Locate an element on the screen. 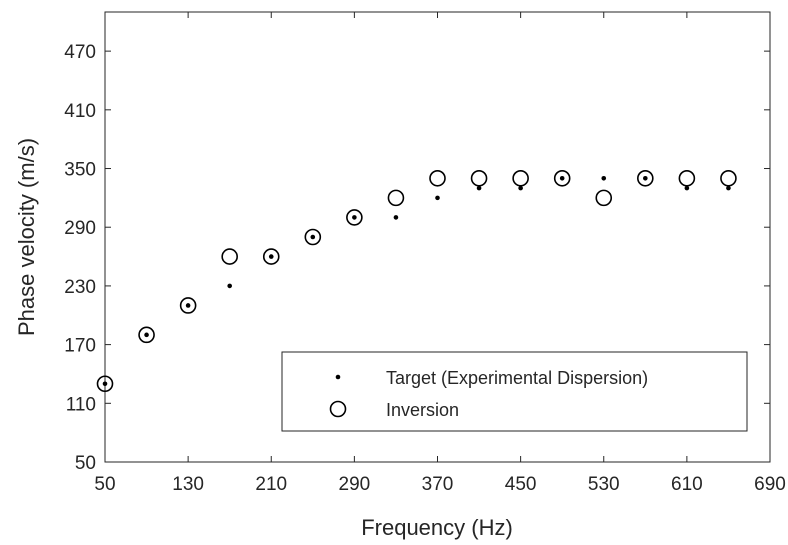 The width and height of the screenshot is (788, 545). y-tick-label-0: 50 is located at coordinates (85, 463).